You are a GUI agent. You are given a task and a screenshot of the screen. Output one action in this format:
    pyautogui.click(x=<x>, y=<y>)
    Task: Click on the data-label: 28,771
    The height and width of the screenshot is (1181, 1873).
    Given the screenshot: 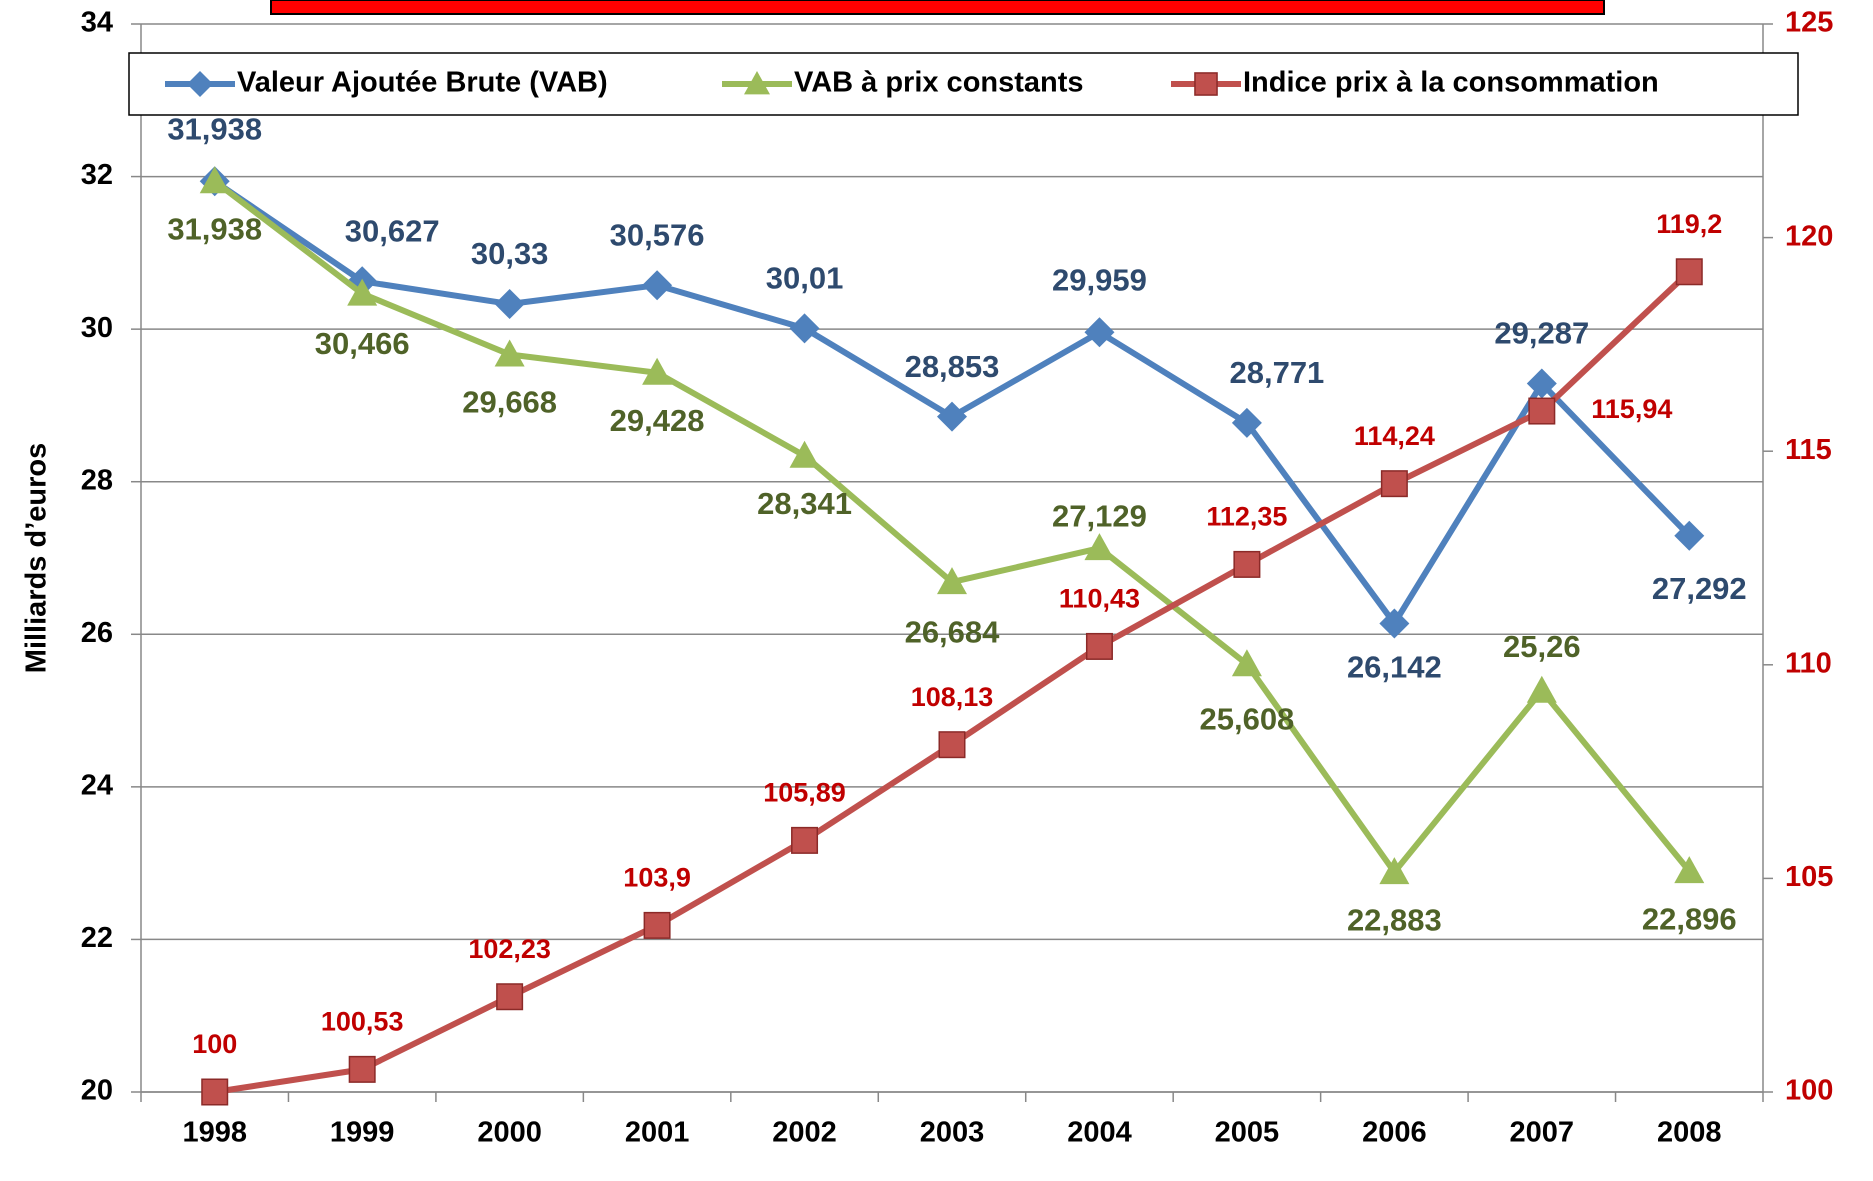 What is the action you would take?
    pyautogui.click(x=1276, y=372)
    